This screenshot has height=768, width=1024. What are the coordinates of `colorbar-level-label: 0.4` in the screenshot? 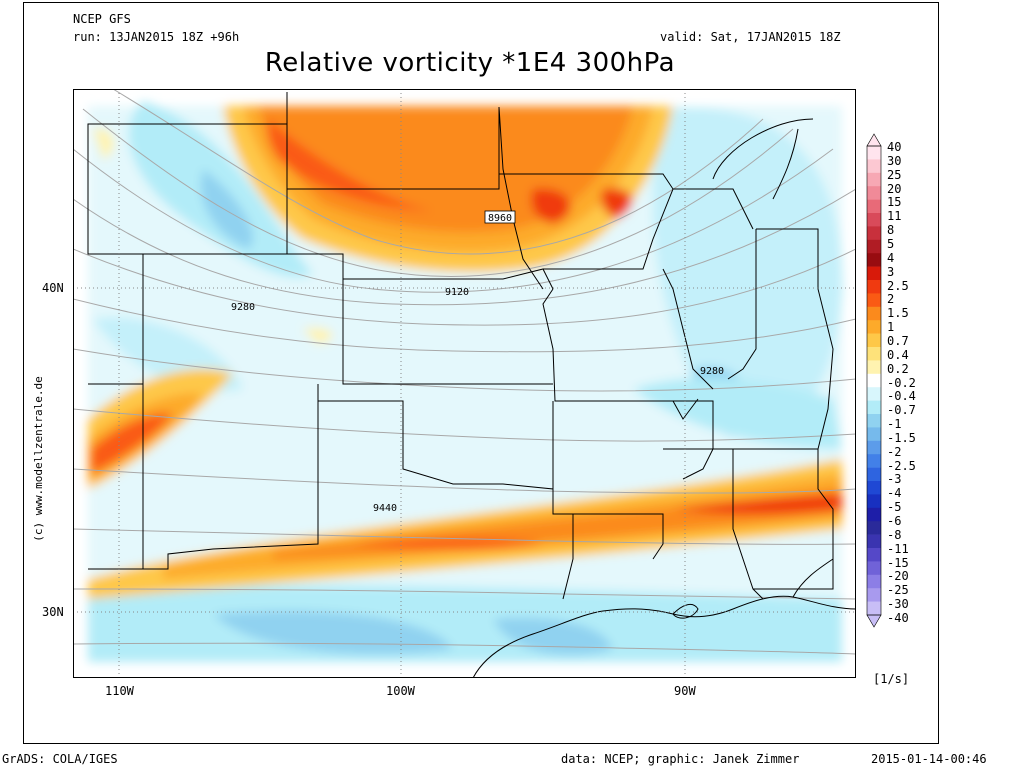 It's located at (898, 354).